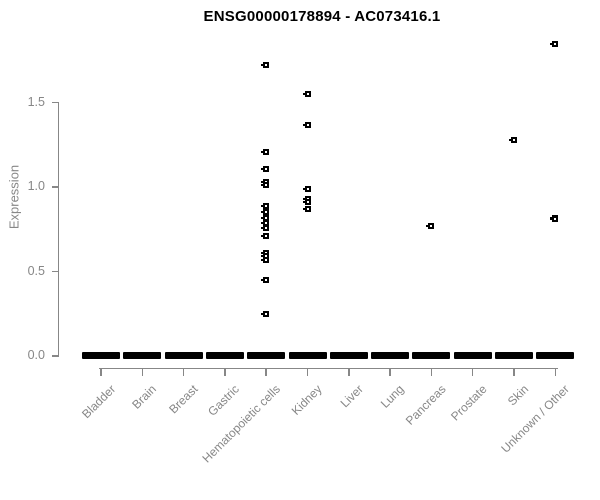 The image size is (600, 500). I want to click on x-category-label: Skin, so click(517, 395).